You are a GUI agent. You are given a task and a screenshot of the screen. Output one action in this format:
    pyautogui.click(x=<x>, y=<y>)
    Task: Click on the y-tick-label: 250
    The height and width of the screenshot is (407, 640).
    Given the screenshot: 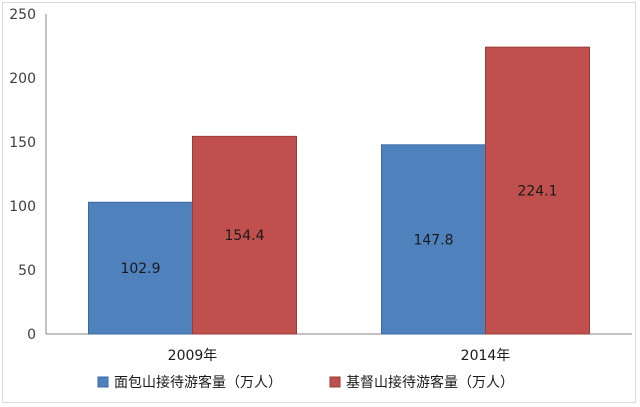 What is the action you would take?
    pyautogui.click(x=22, y=15)
    